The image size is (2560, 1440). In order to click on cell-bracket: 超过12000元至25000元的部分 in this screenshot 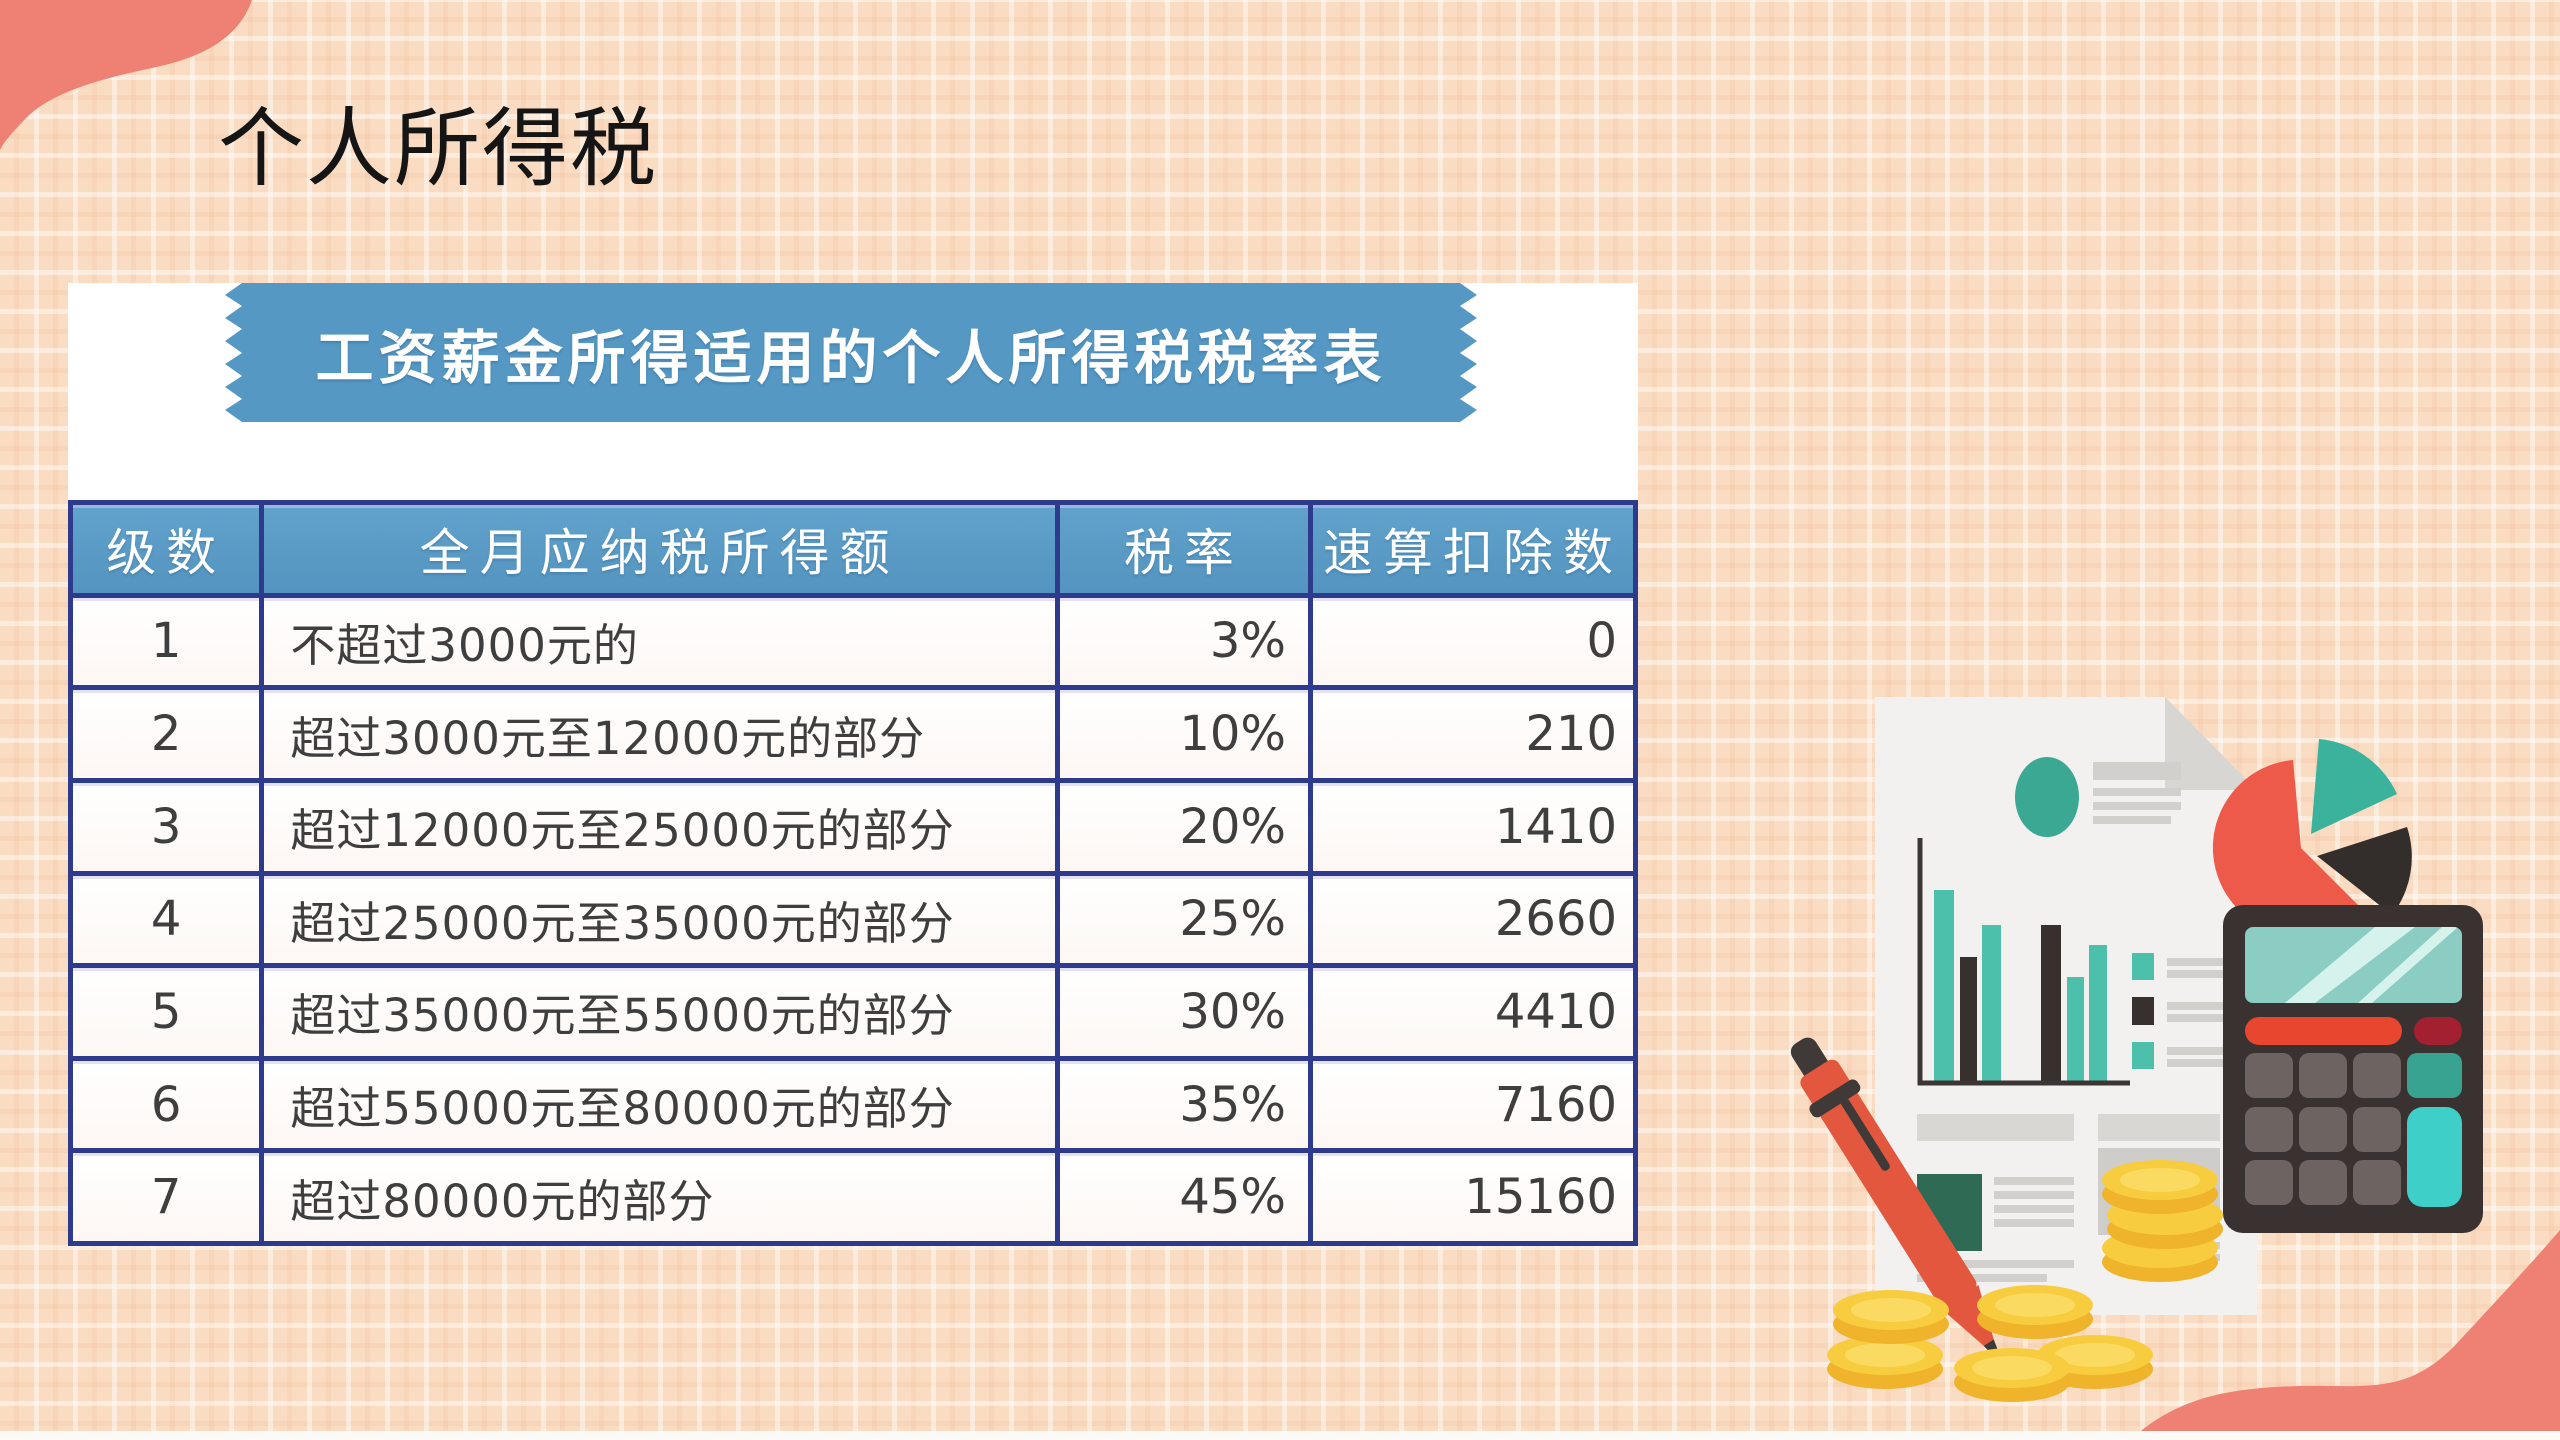, I will do `click(659, 826)`.